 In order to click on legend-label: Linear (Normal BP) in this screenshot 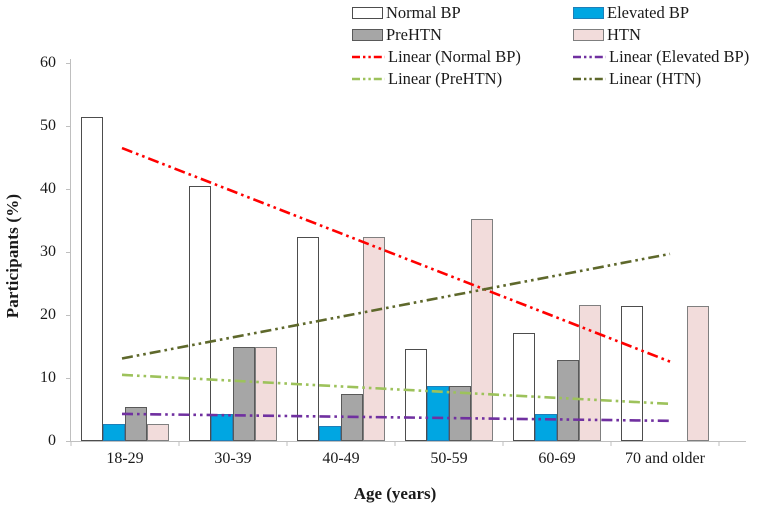, I will do `click(454, 56)`.